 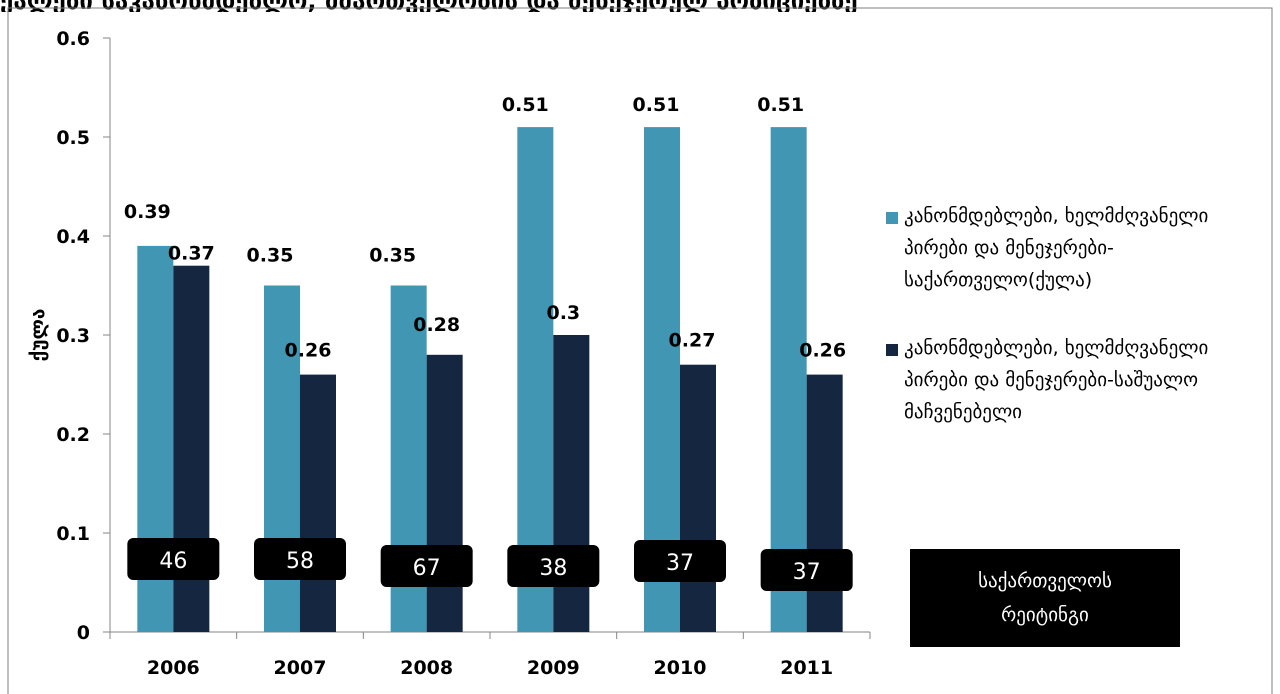 I want to click on x-tick-label: 2010, so click(x=680, y=668).